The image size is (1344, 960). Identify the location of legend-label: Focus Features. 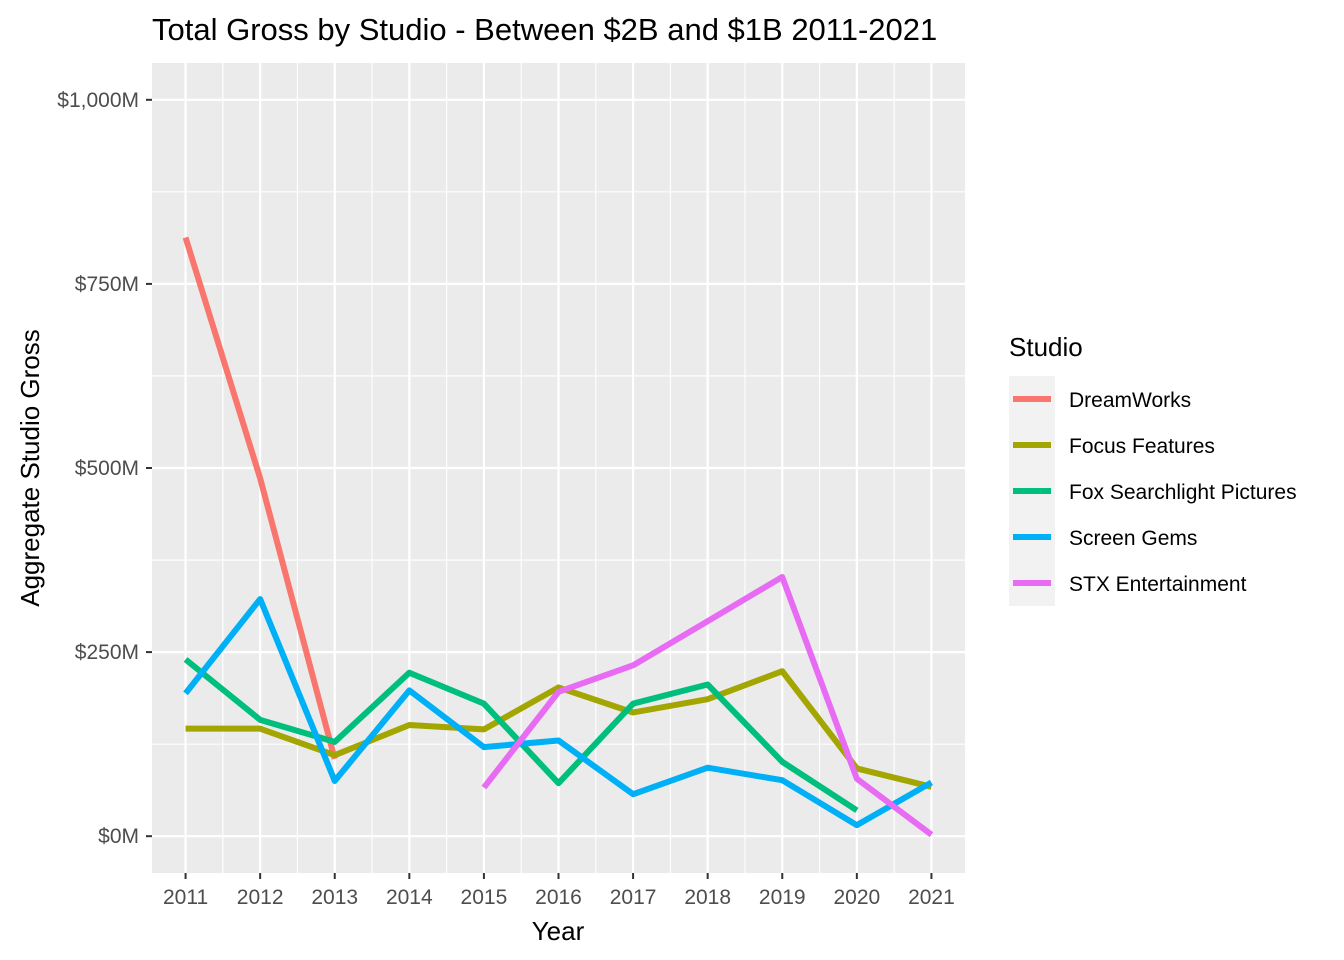
(1142, 446).